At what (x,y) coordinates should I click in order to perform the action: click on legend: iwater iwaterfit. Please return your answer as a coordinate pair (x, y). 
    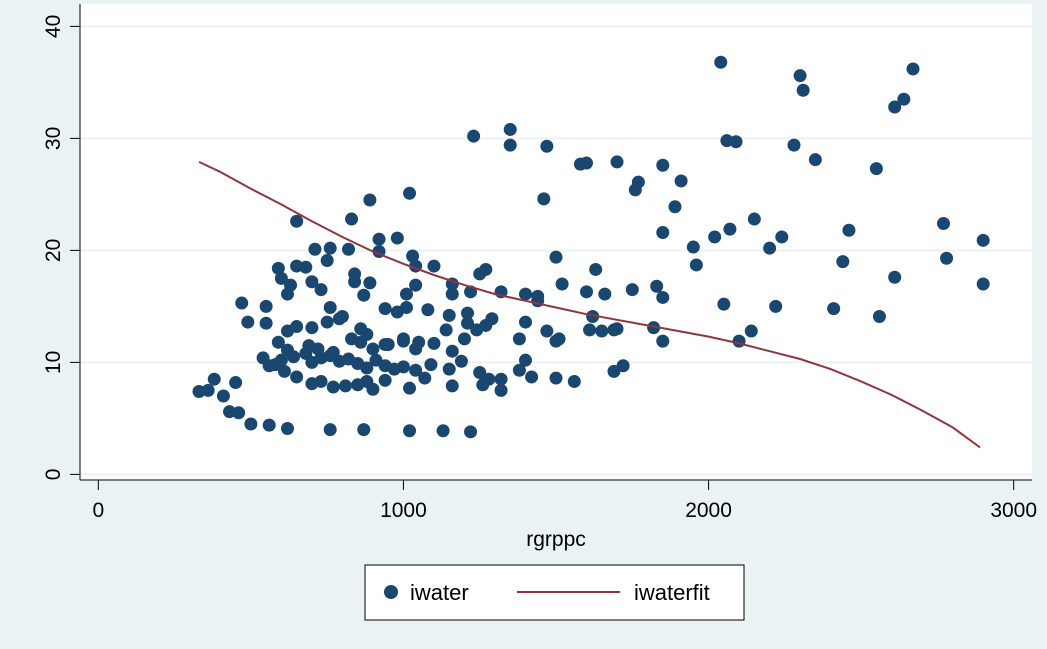
    Looking at the image, I should click on (554, 592).